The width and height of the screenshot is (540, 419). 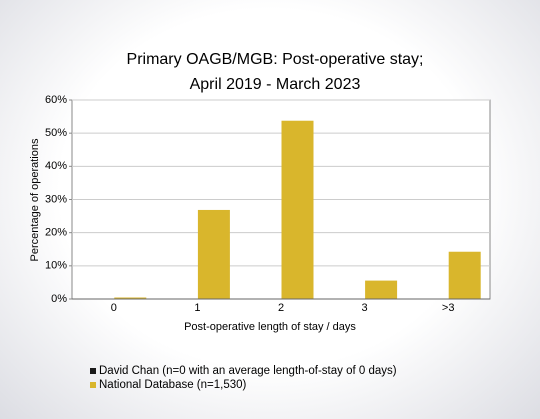 What do you see at coordinates (270, 327) in the screenshot?
I see `x-axis-label: Post-operative length of stay / days` at bounding box center [270, 327].